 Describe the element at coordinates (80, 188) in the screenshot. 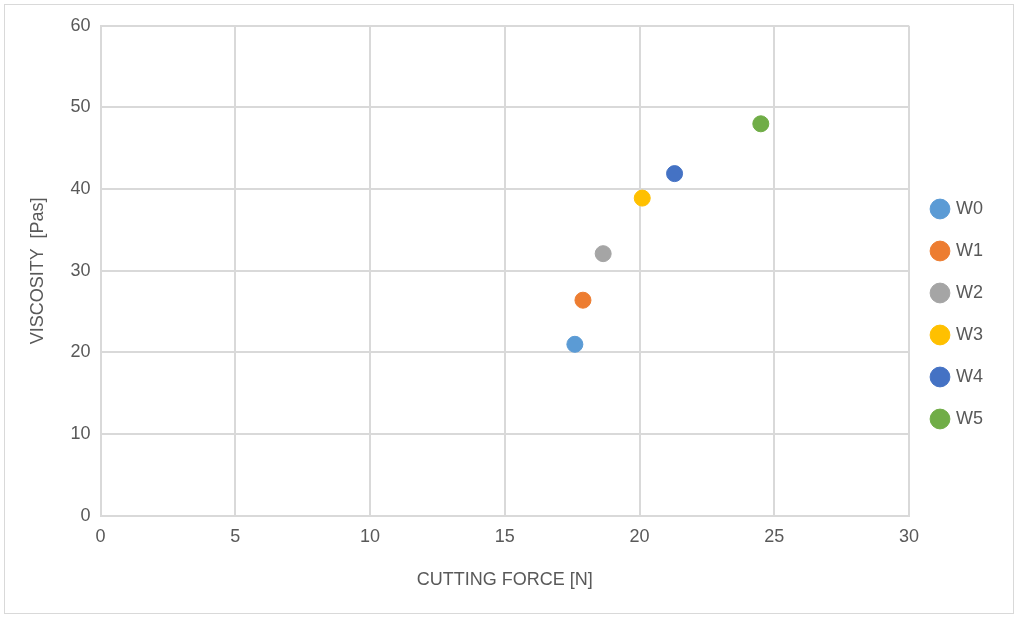

I see `y-tick-label: 40` at that location.